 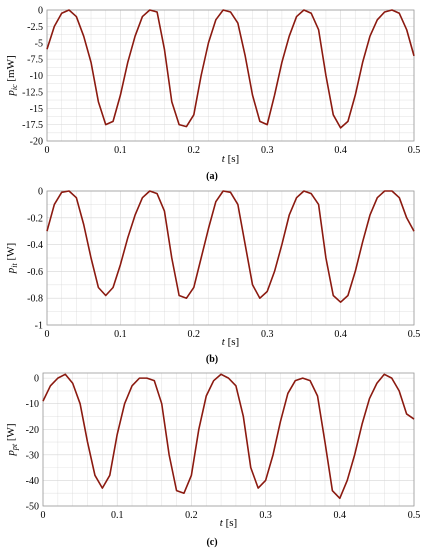 I want to click on y-tick-label: -7.5, so click(x=35, y=60).